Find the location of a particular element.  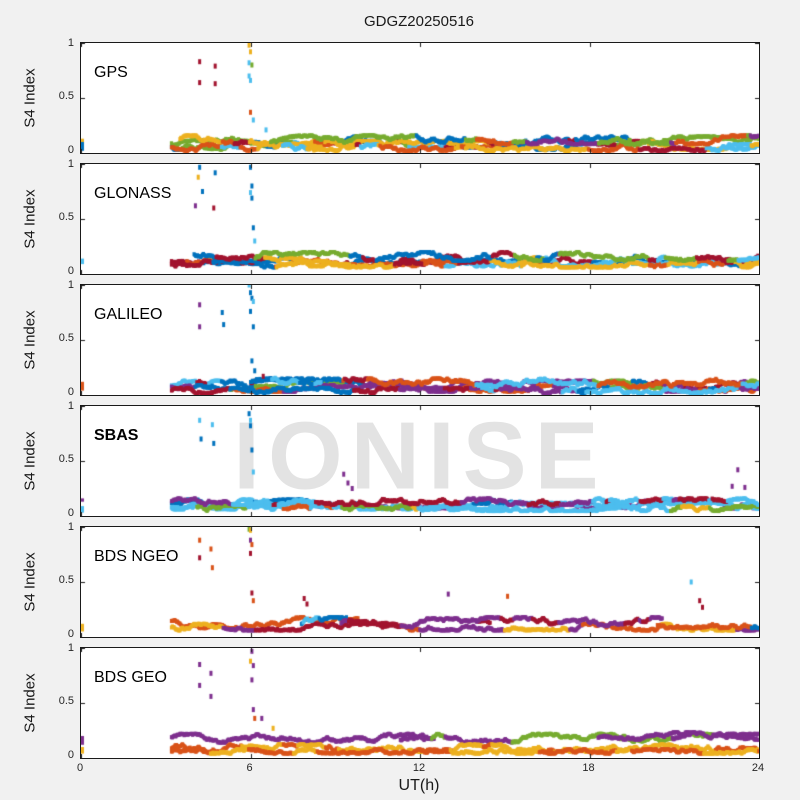

glonass-scatter-canvas is located at coordinates (420, 219).